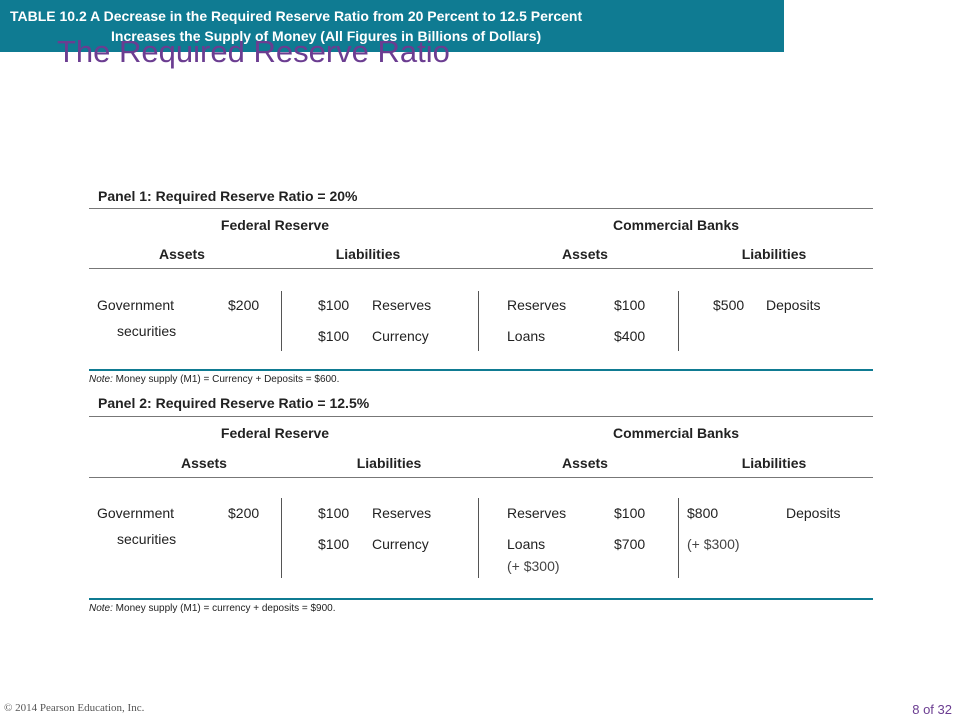 The image size is (960, 720). I want to click on panel-1-fed-currency-value: $100, so click(334, 336).